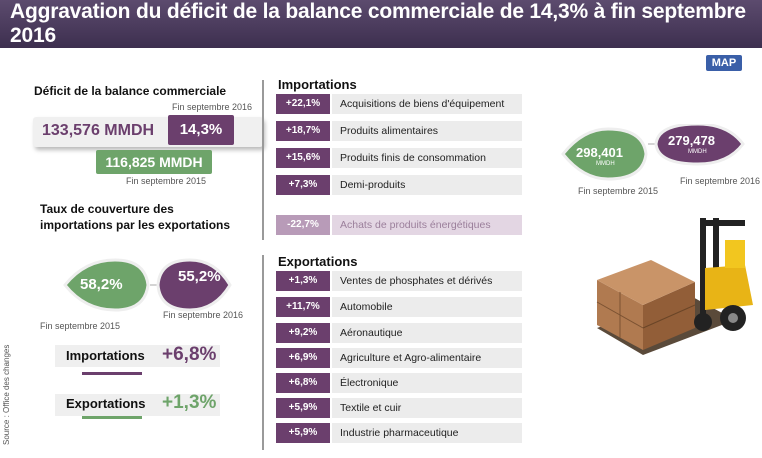 The width and height of the screenshot is (762, 458). I want to click on imports-divider, so click(263, 160).